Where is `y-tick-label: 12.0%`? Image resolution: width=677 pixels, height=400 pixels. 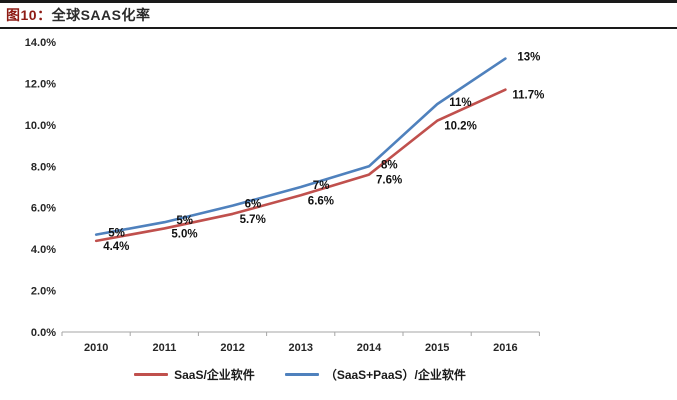 y-tick-label: 12.0% is located at coordinates (40, 84).